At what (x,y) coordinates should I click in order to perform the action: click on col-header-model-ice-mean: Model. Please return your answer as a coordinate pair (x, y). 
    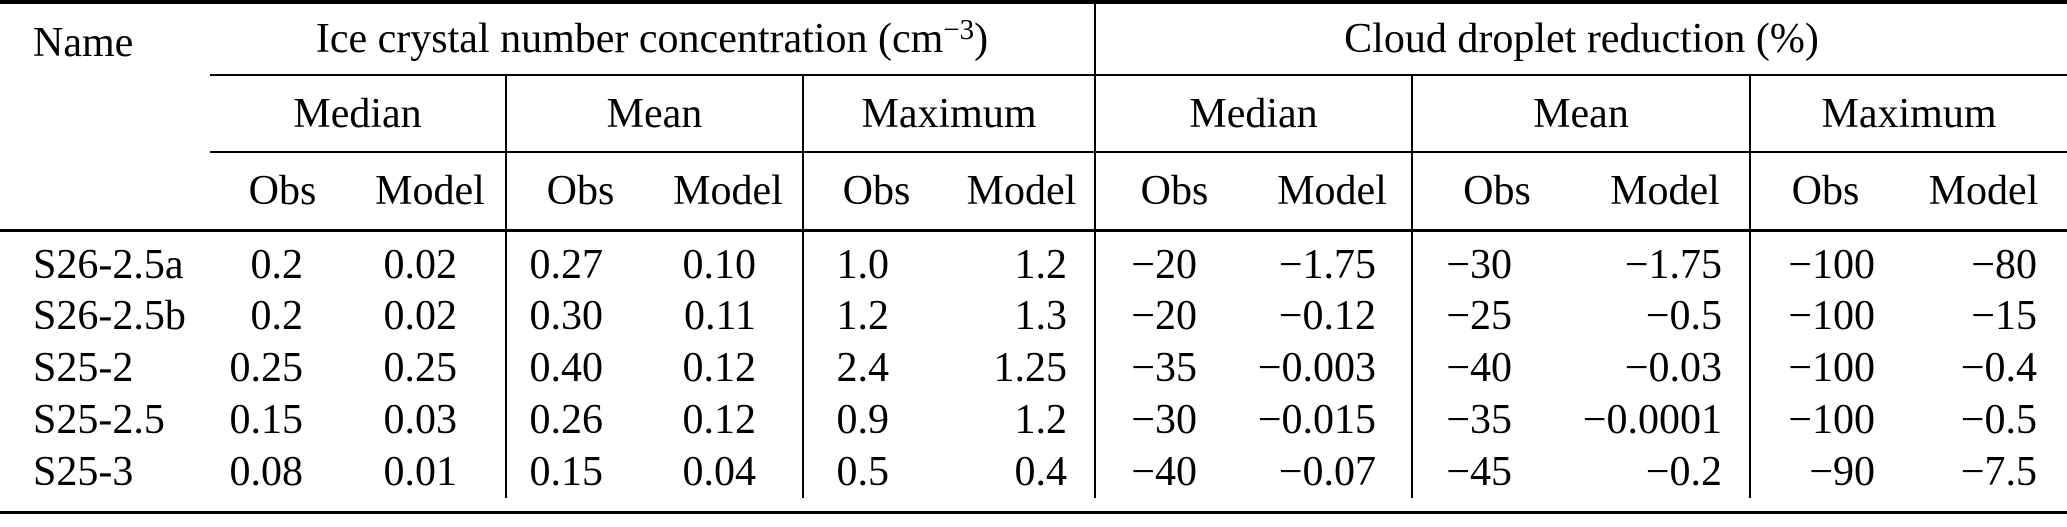
    Looking at the image, I should click on (728, 192).